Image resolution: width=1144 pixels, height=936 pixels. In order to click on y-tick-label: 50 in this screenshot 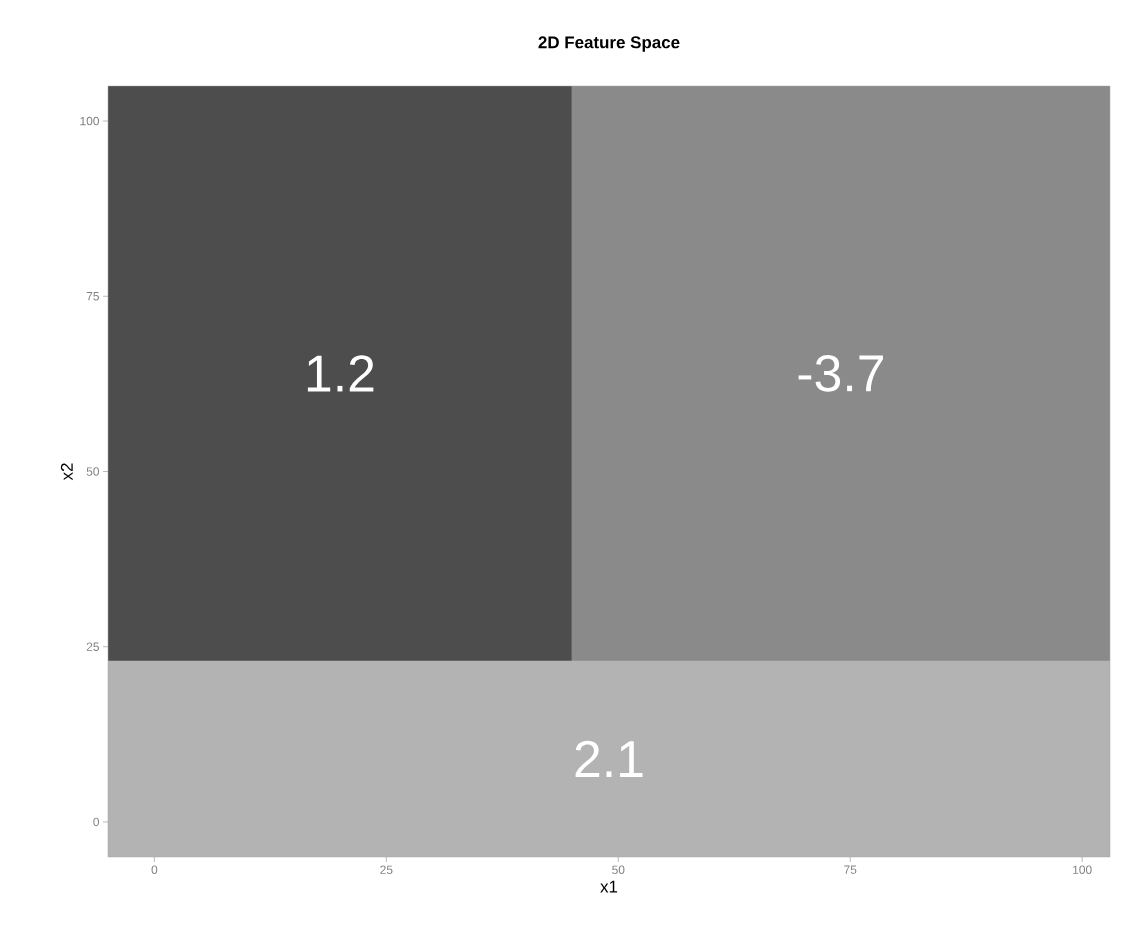, I will do `click(93, 471)`.